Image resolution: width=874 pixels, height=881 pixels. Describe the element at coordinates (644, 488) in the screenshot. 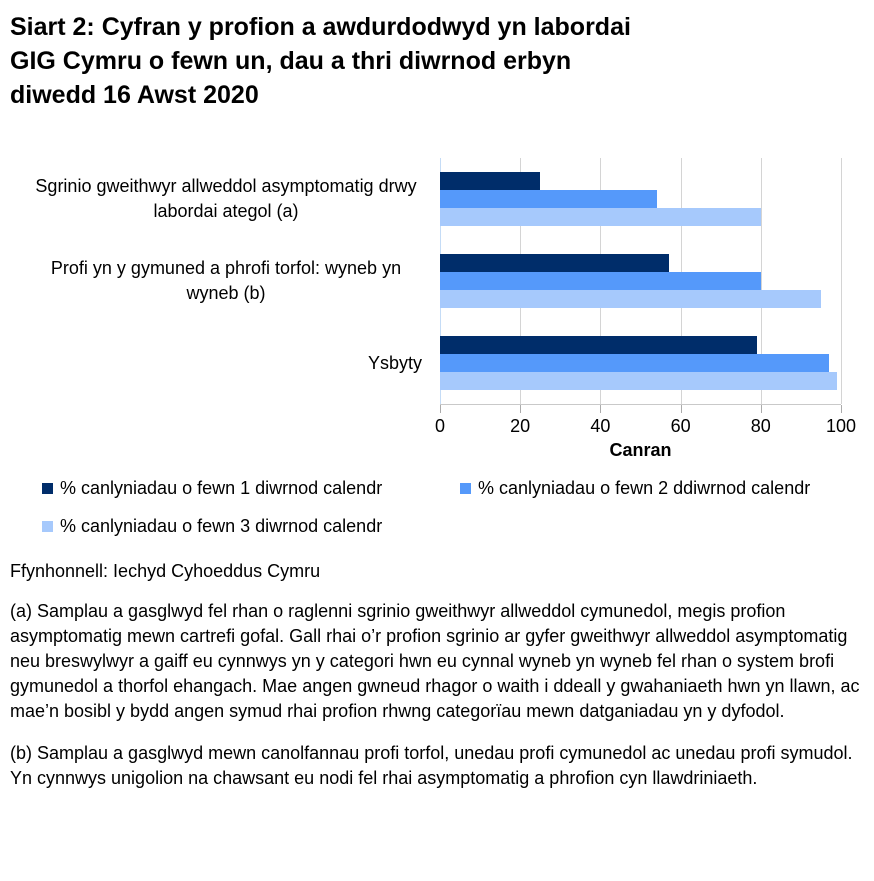

I see `legend-label: % canlyniadau o fewn 2 ddiwrnod calendr` at that location.